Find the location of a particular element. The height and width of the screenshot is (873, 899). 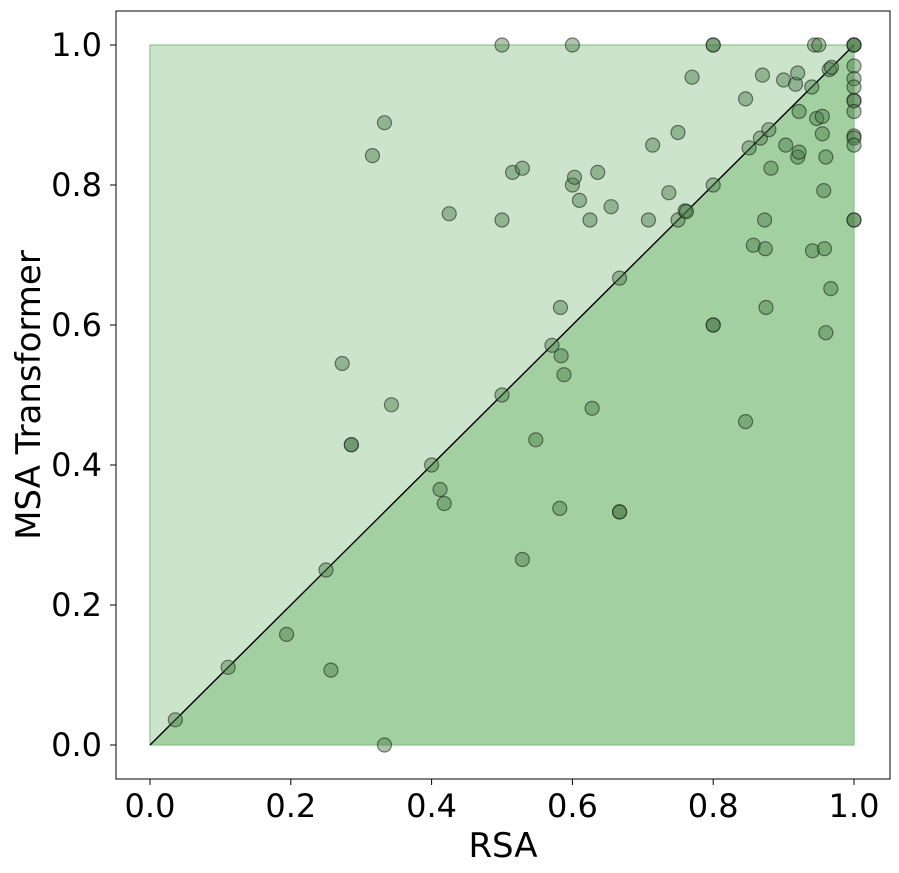

x-tick-label: 1.0 is located at coordinates (854, 806).